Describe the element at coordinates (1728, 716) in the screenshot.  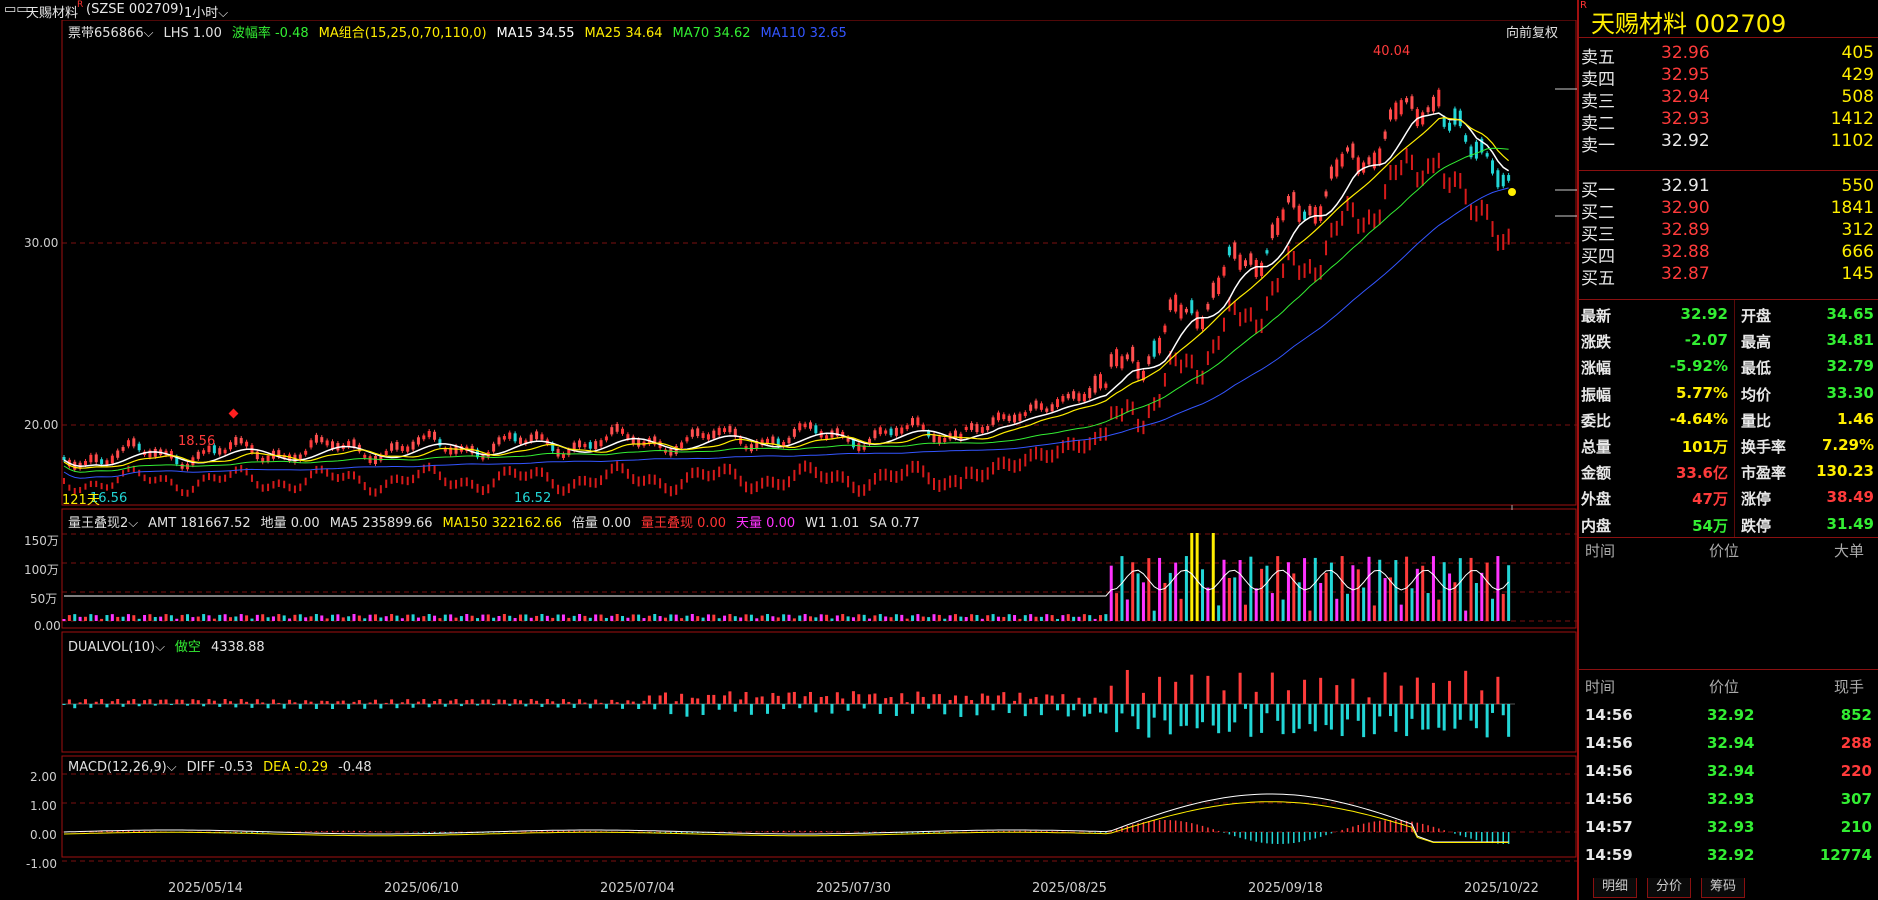
I see `tick-row: 14:56 32.92 852` at that location.